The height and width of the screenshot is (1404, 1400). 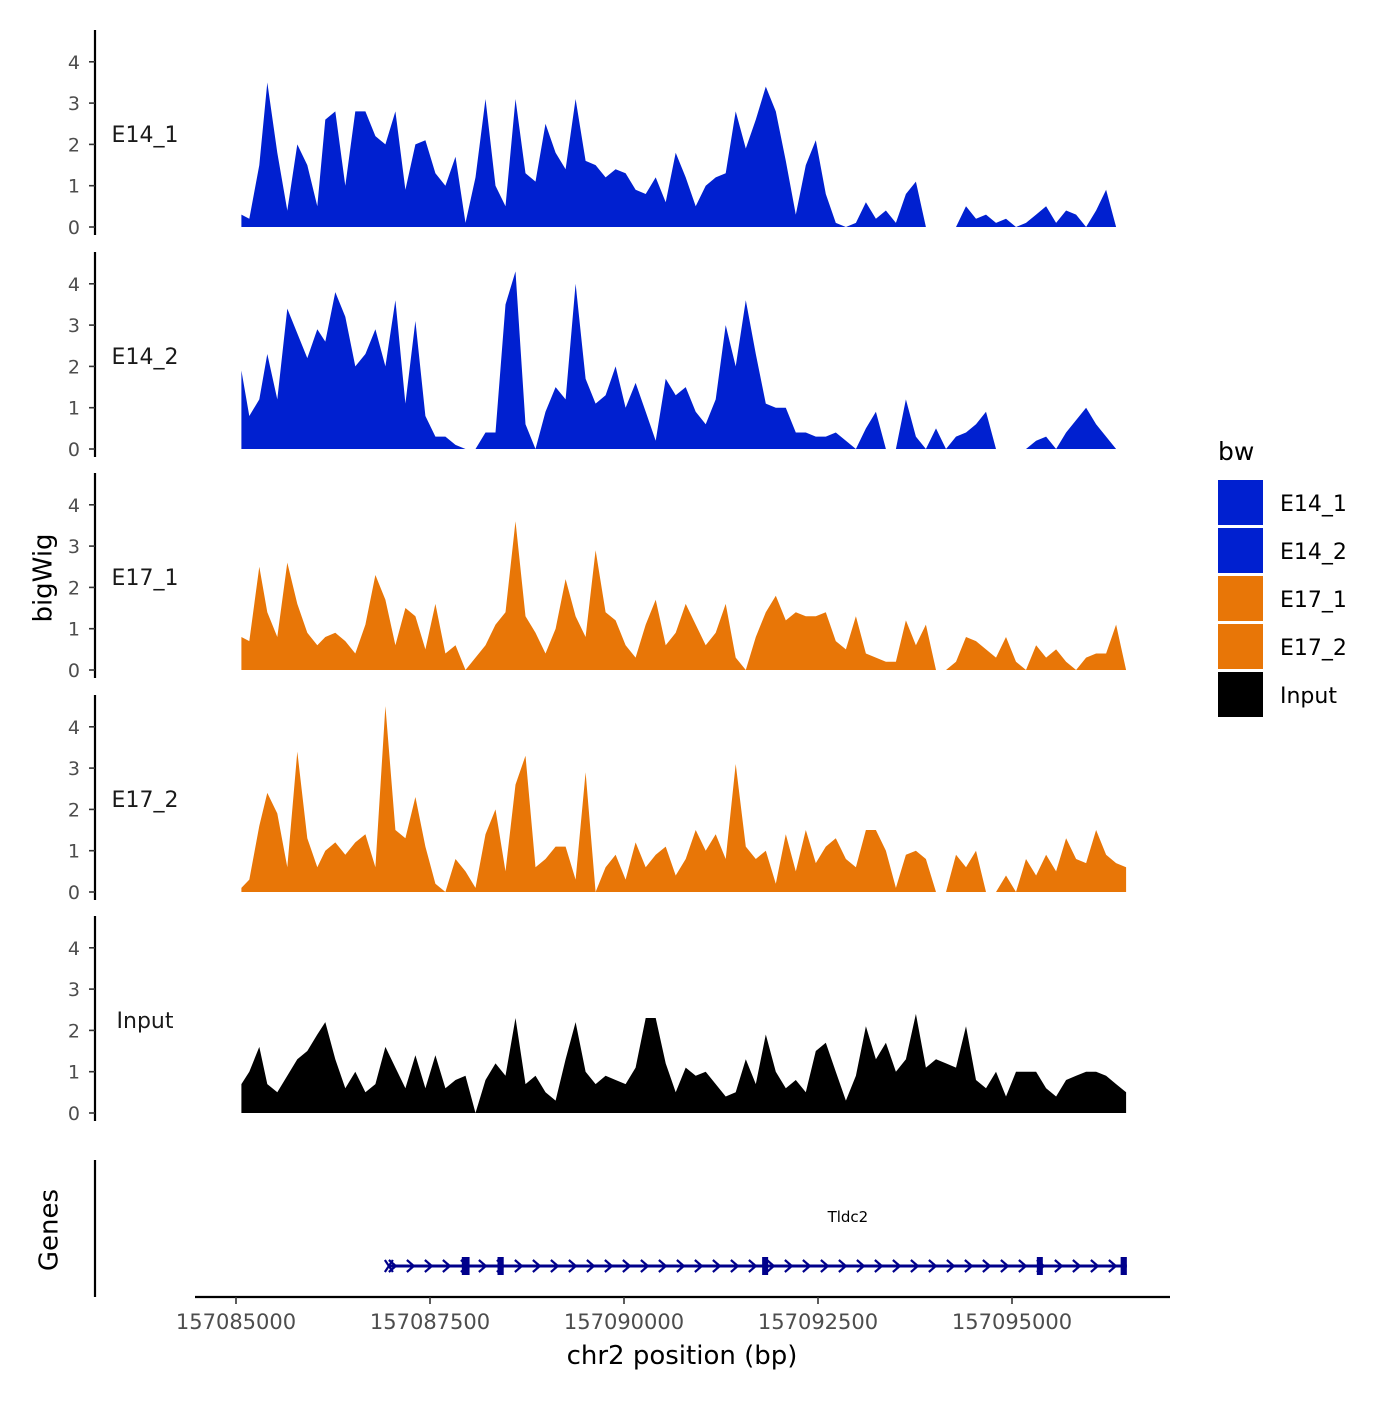 What do you see at coordinates (145, 357) in the screenshot?
I see `track-label: E14_2` at bounding box center [145, 357].